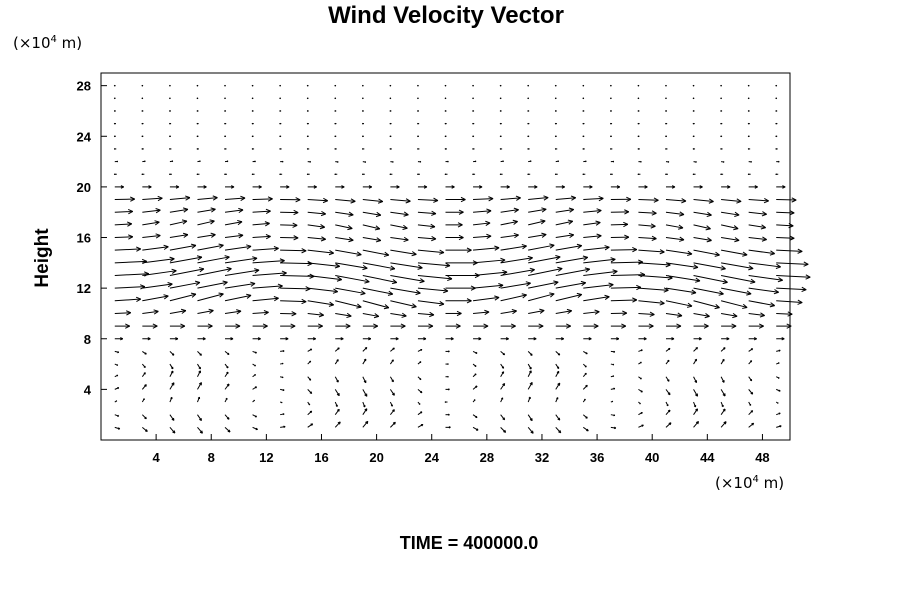  Describe the element at coordinates (84, 288) in the screenshot. I see `y-tick-label: 12` at that location.